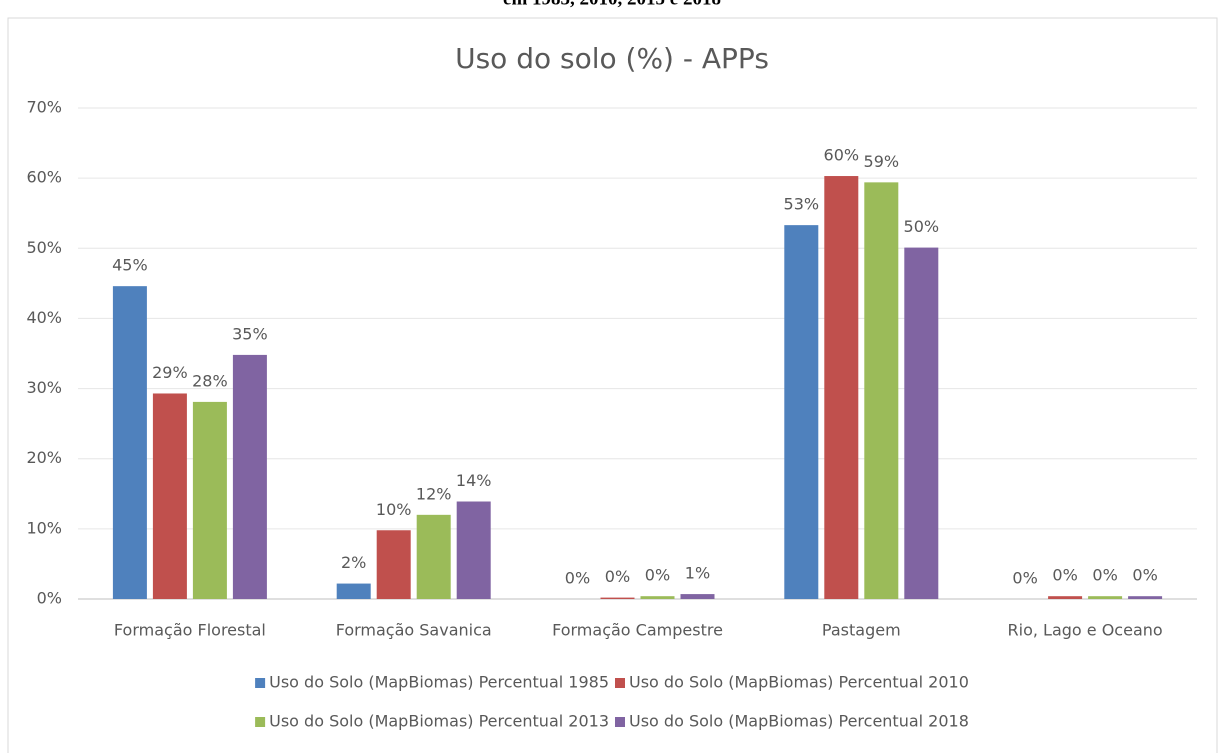 This screenshot has width=1225, height=753. What do you see at coordinates (353, 562) in the screenshot?
I see `data-label: 2%` at bounding box center [353, 562].